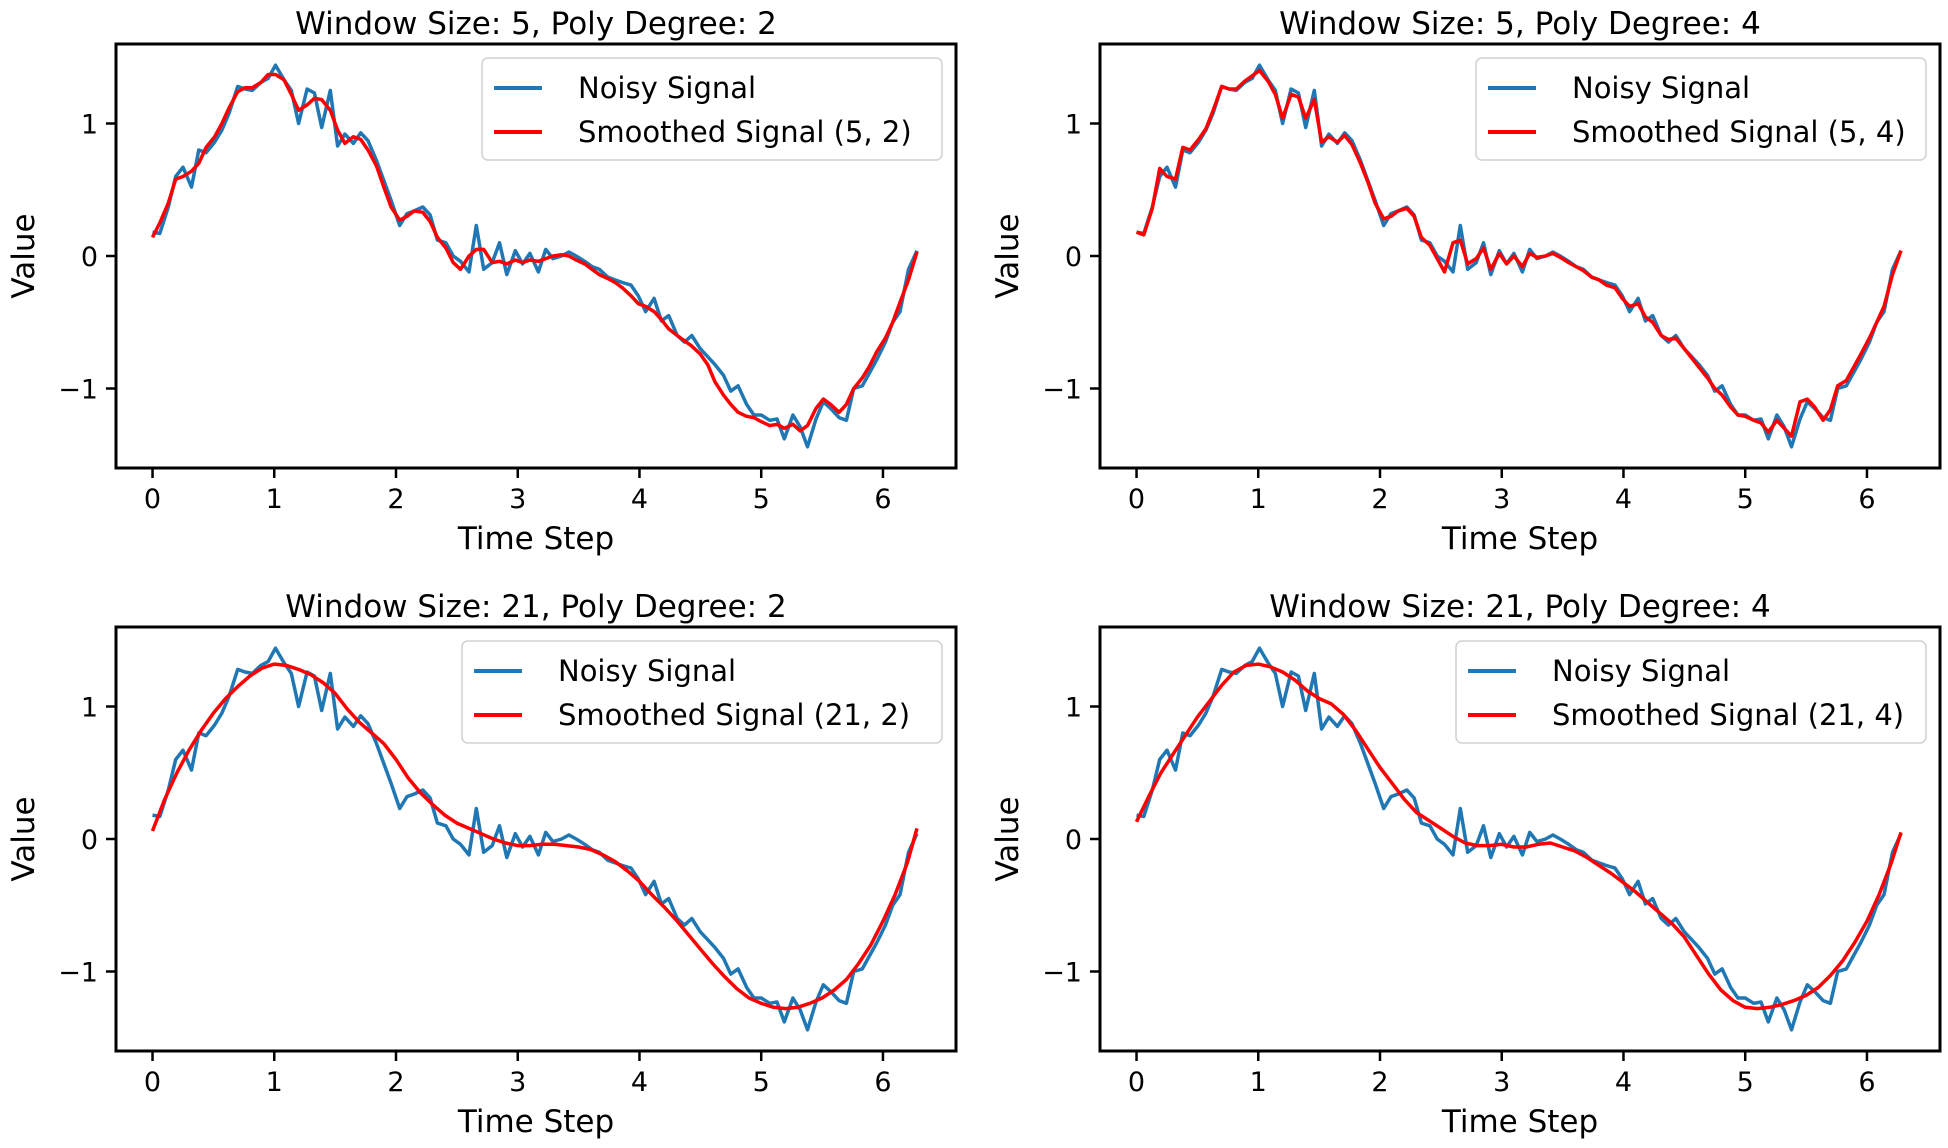 The image size is (1948, 1148). What do you see at coordinates (734, 715) in the screenshot?
I see `legend-entry: Smoothed Signal (21, 2)` at bounding box center [734, 715].